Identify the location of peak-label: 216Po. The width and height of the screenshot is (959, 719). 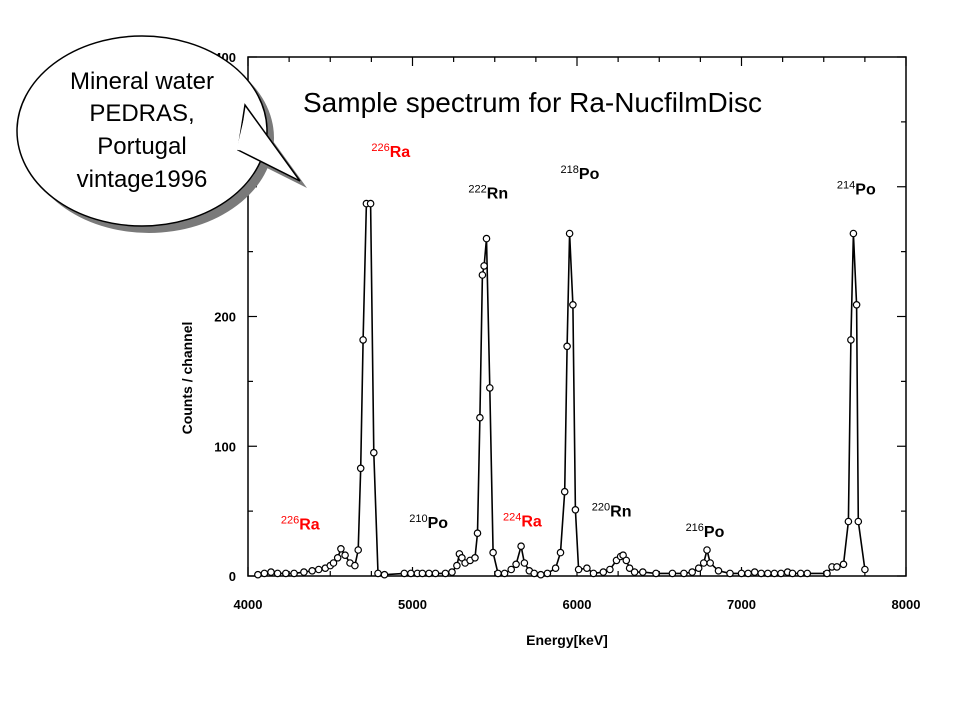
(705, 531).